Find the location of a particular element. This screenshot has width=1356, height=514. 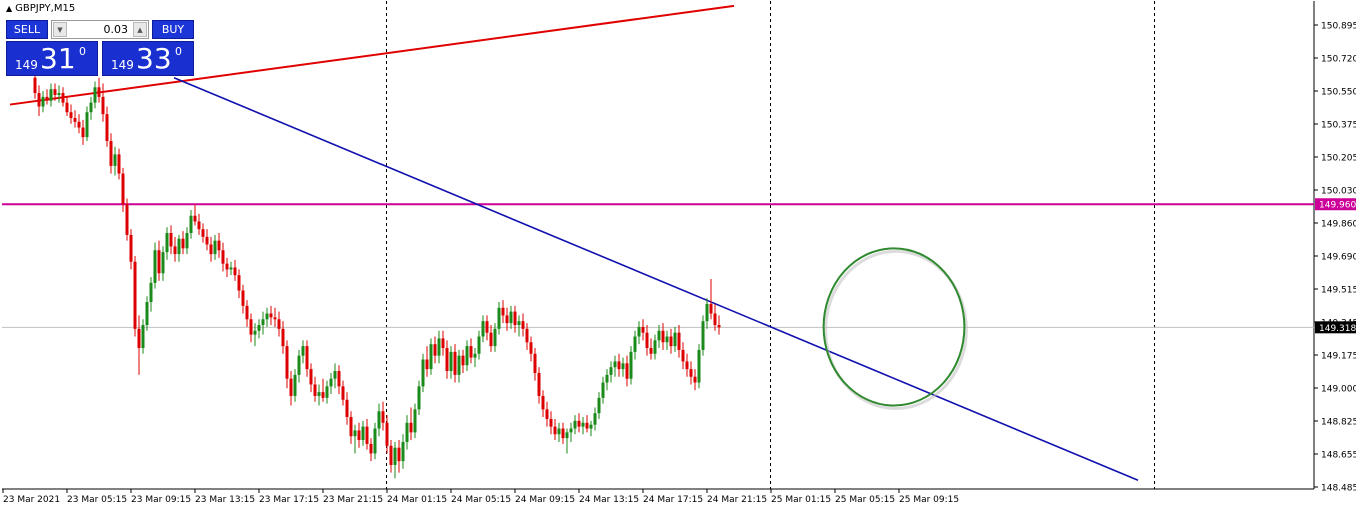

buy-price-prefix: 149 is located at coordinates (122, 65).